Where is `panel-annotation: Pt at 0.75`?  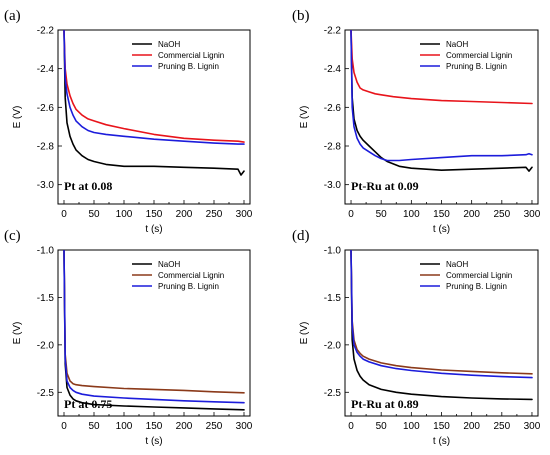
panel-annotation: Pt at 0.75 is located at coordinates (88, 404).